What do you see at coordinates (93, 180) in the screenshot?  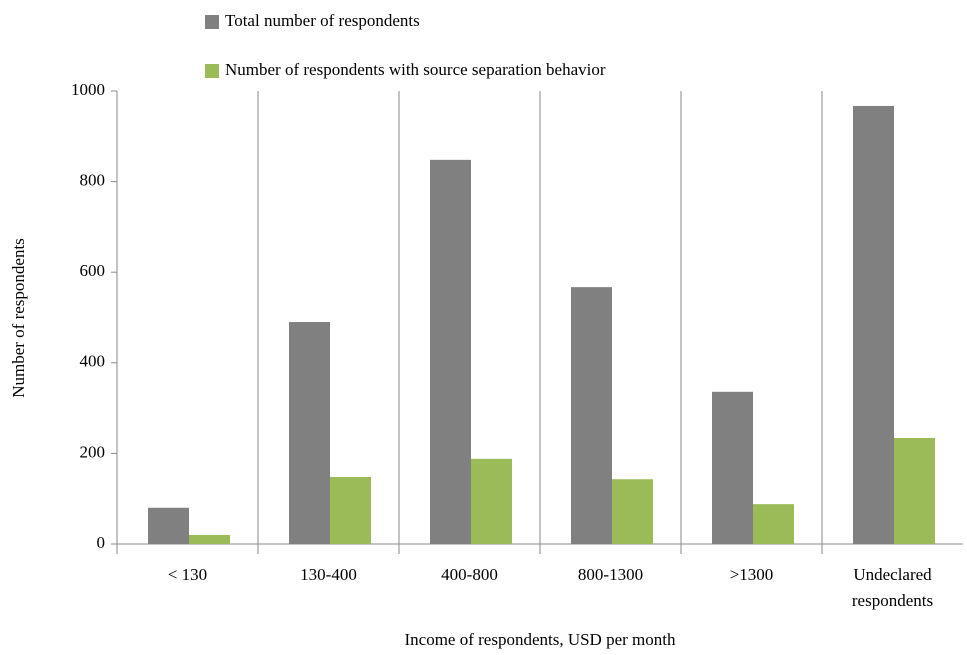 I see `y-tick-label: 800` at bounding box center [93, 180].